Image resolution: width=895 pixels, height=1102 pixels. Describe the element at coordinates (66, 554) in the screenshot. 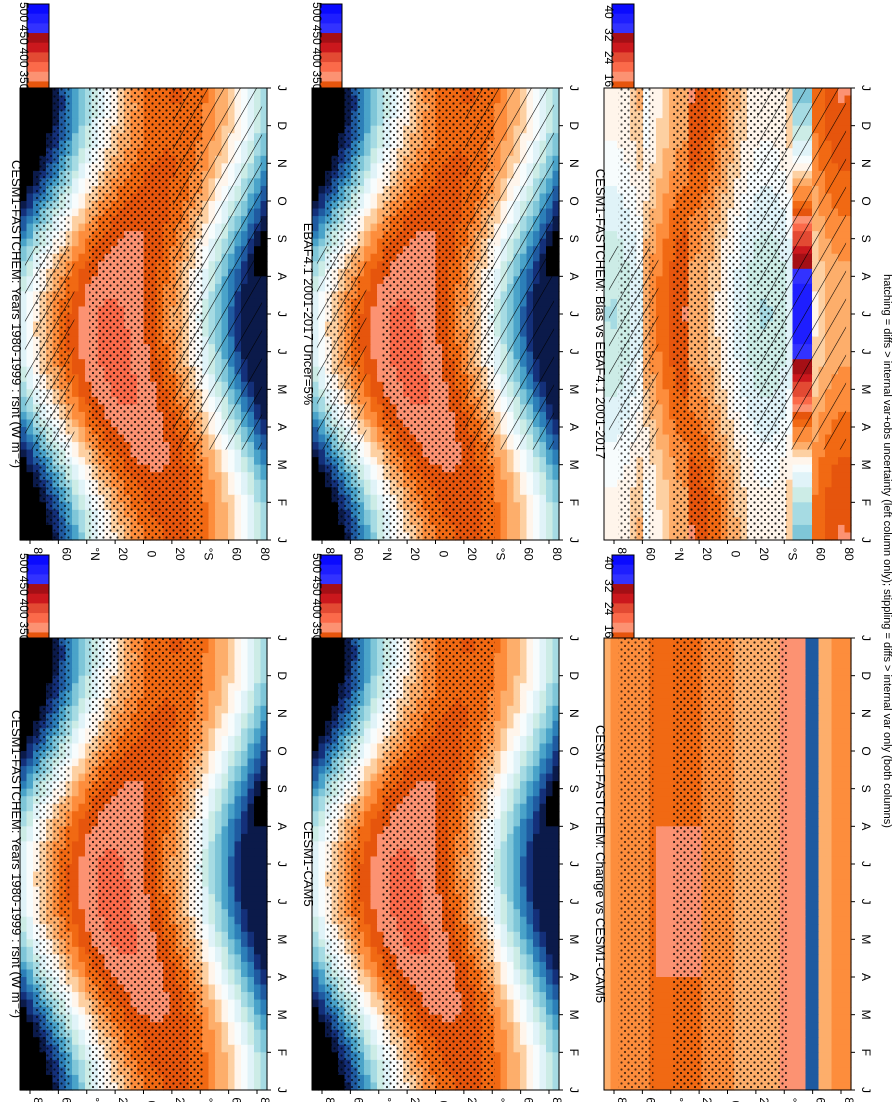

I see `lat-label: 60` at that location.